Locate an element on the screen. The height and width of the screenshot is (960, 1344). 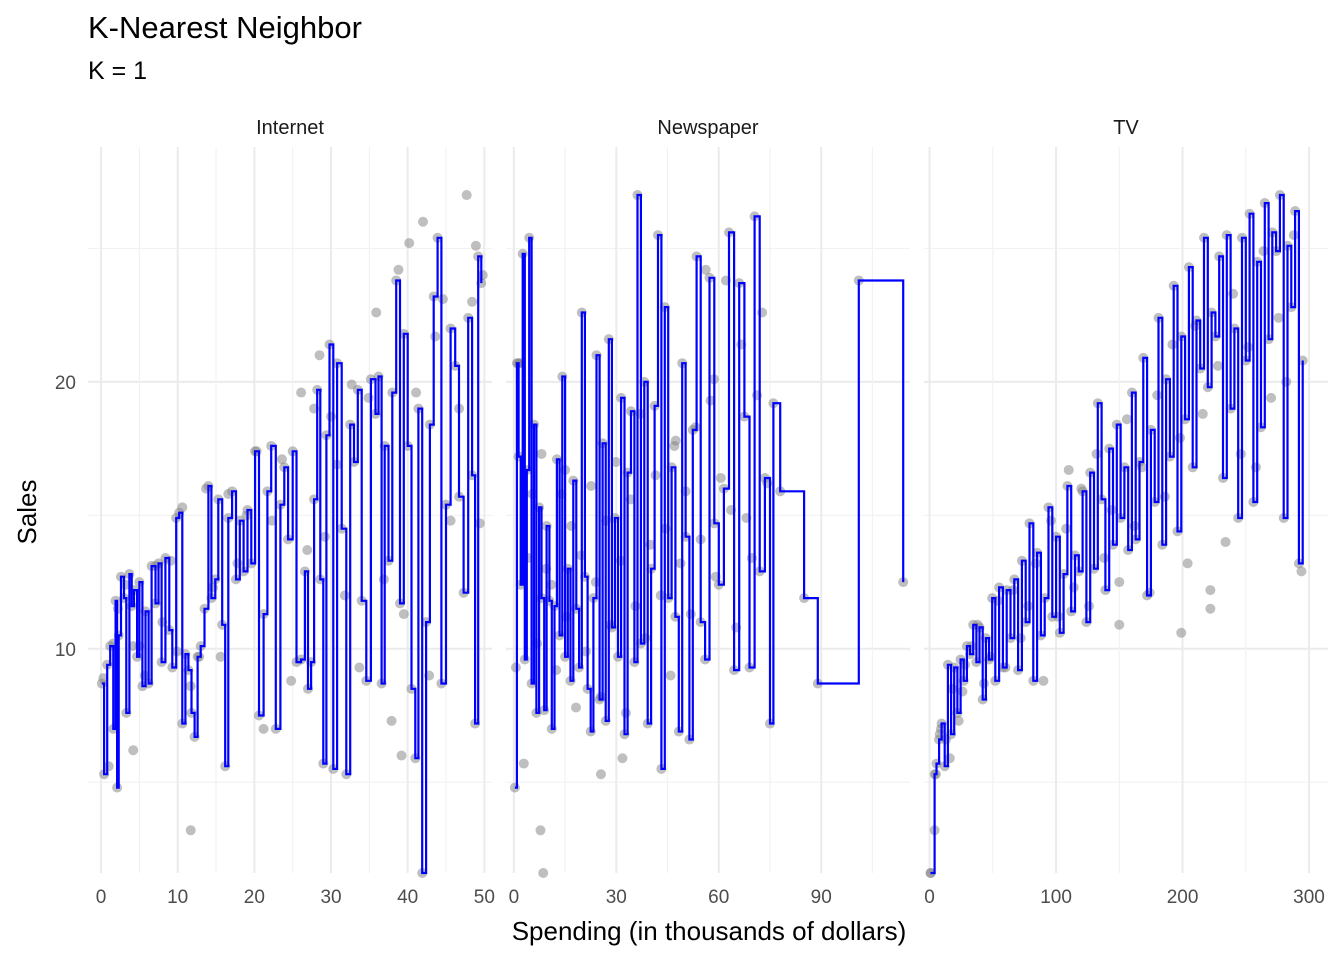
facet-label: TV is located at coordinates (1126, 128).